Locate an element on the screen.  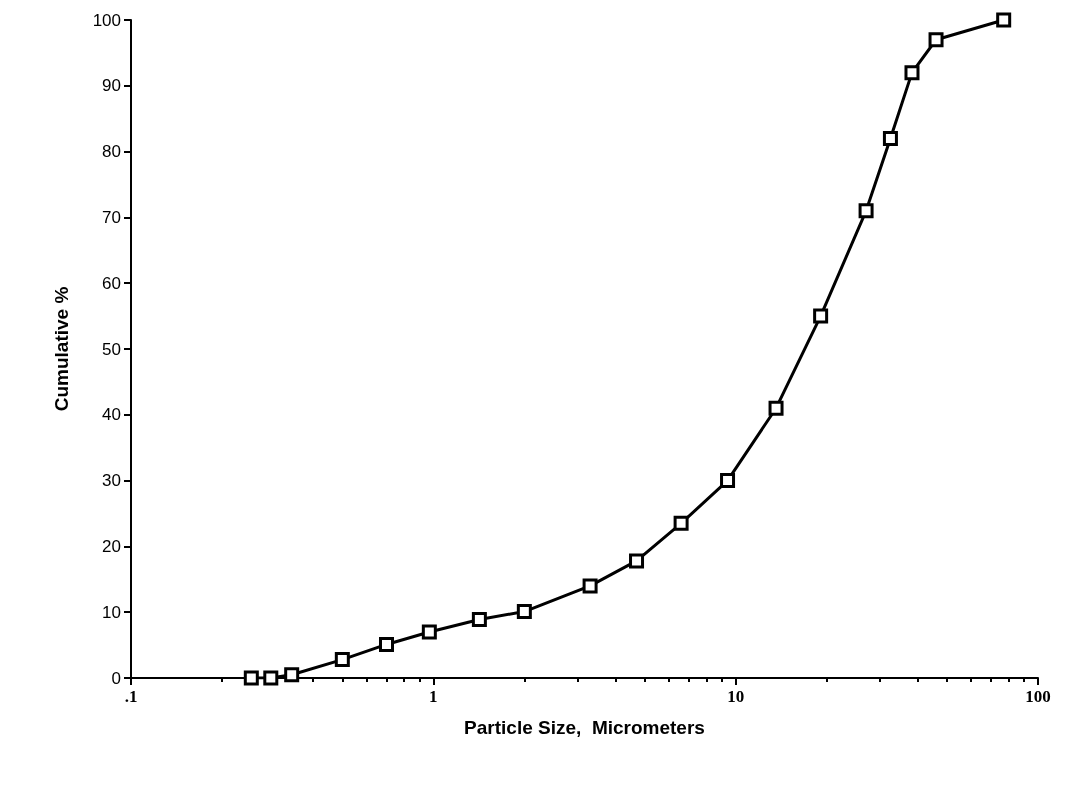
x-tick-label: .1 is located at coordinates (131, 696).